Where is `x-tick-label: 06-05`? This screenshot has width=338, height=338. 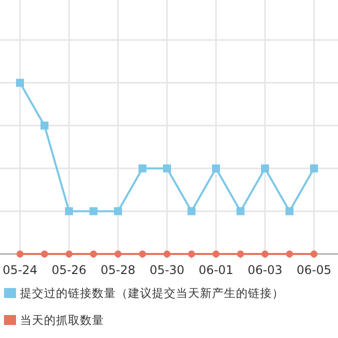
x-tick-label: 06-05 is located at coordinates (314, 270).